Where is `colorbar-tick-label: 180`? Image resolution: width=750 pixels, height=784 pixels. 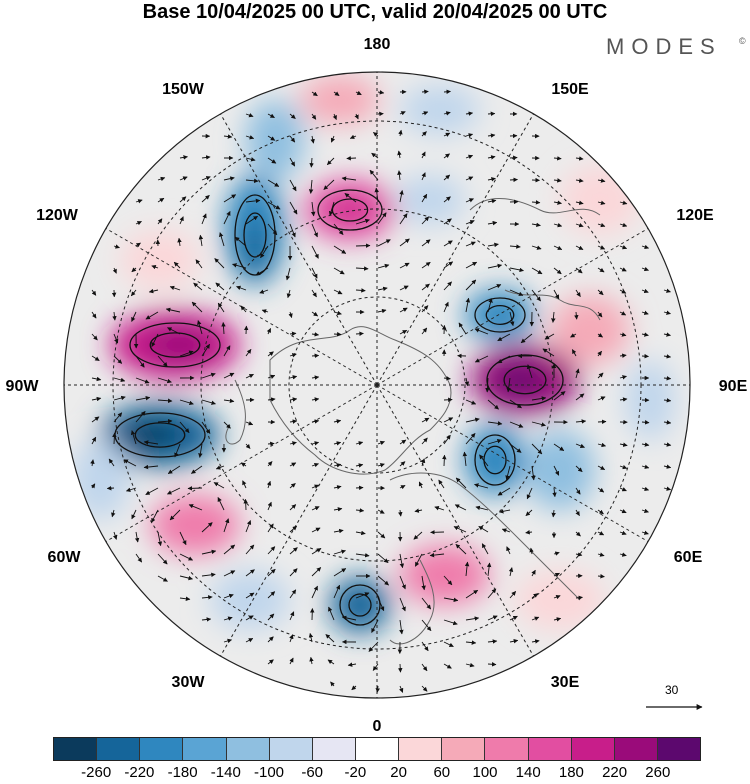
colorbar-tick-label: 180 is located at coordinates (571, 772).